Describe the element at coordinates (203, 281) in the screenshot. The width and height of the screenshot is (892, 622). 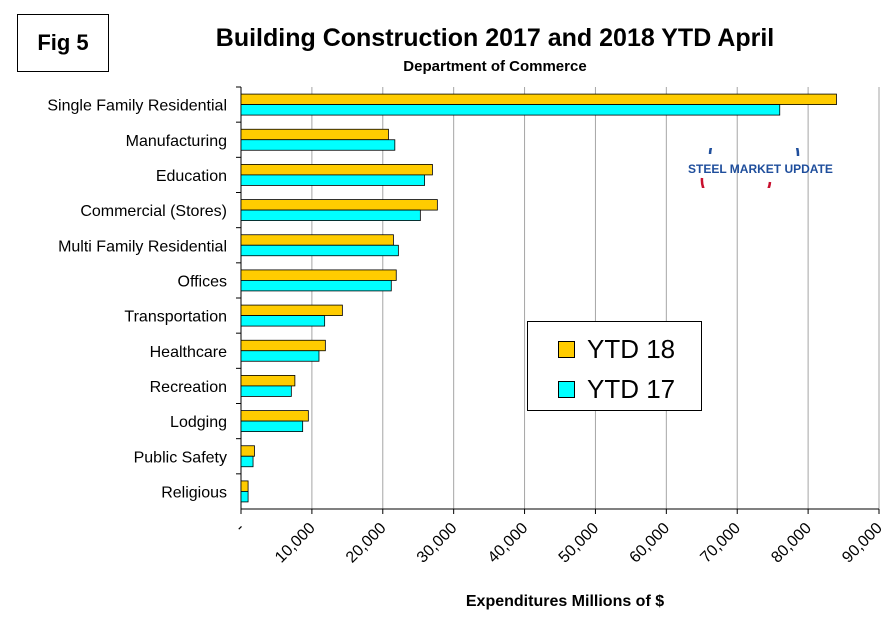
I see `y-category-label: Offices` at that location.